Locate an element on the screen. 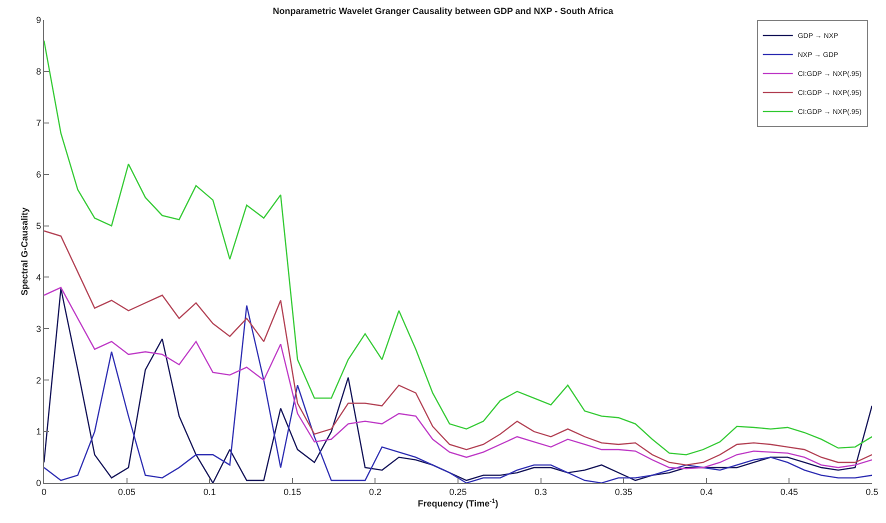  y-tick-label: 9 is located at coordinates (39, 20).